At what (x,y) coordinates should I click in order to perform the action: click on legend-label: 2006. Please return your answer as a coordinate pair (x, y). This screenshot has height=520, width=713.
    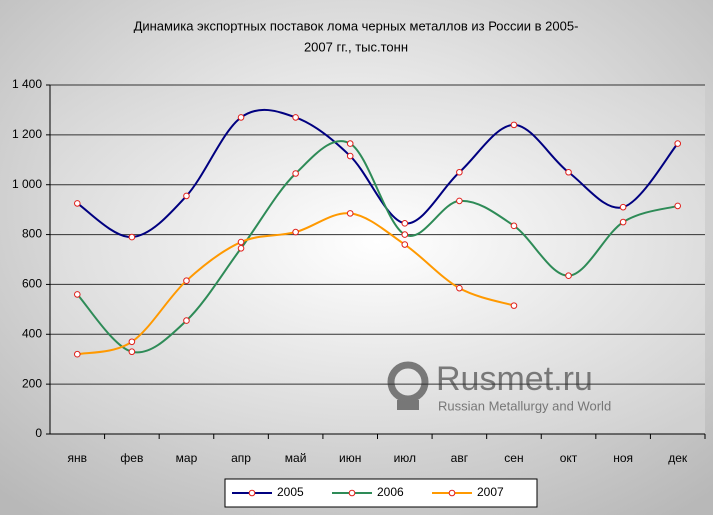
    Looking at the image, I should click on (390, 492).